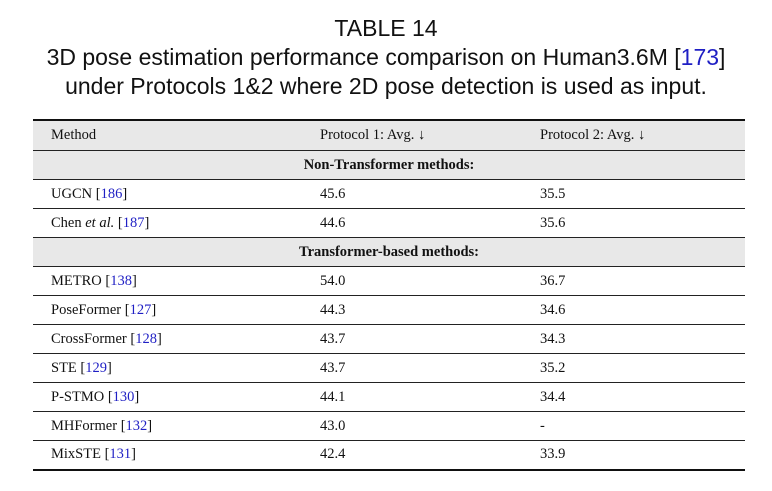  I want to click on citation-link: 127, so click(140, 309).